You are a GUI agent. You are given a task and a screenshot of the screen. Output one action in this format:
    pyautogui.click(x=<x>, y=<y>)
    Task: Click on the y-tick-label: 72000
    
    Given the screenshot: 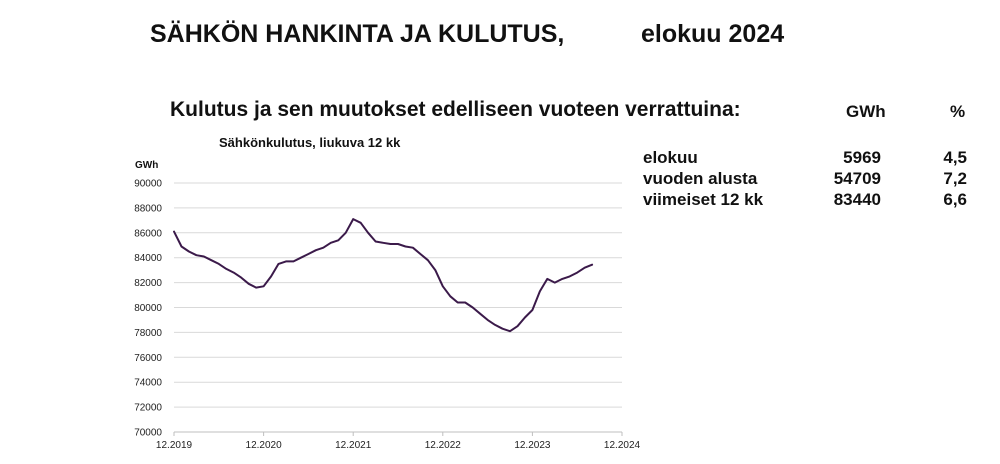 What is the action you would take?
    pyautogui.click(x=148, y=408)
    